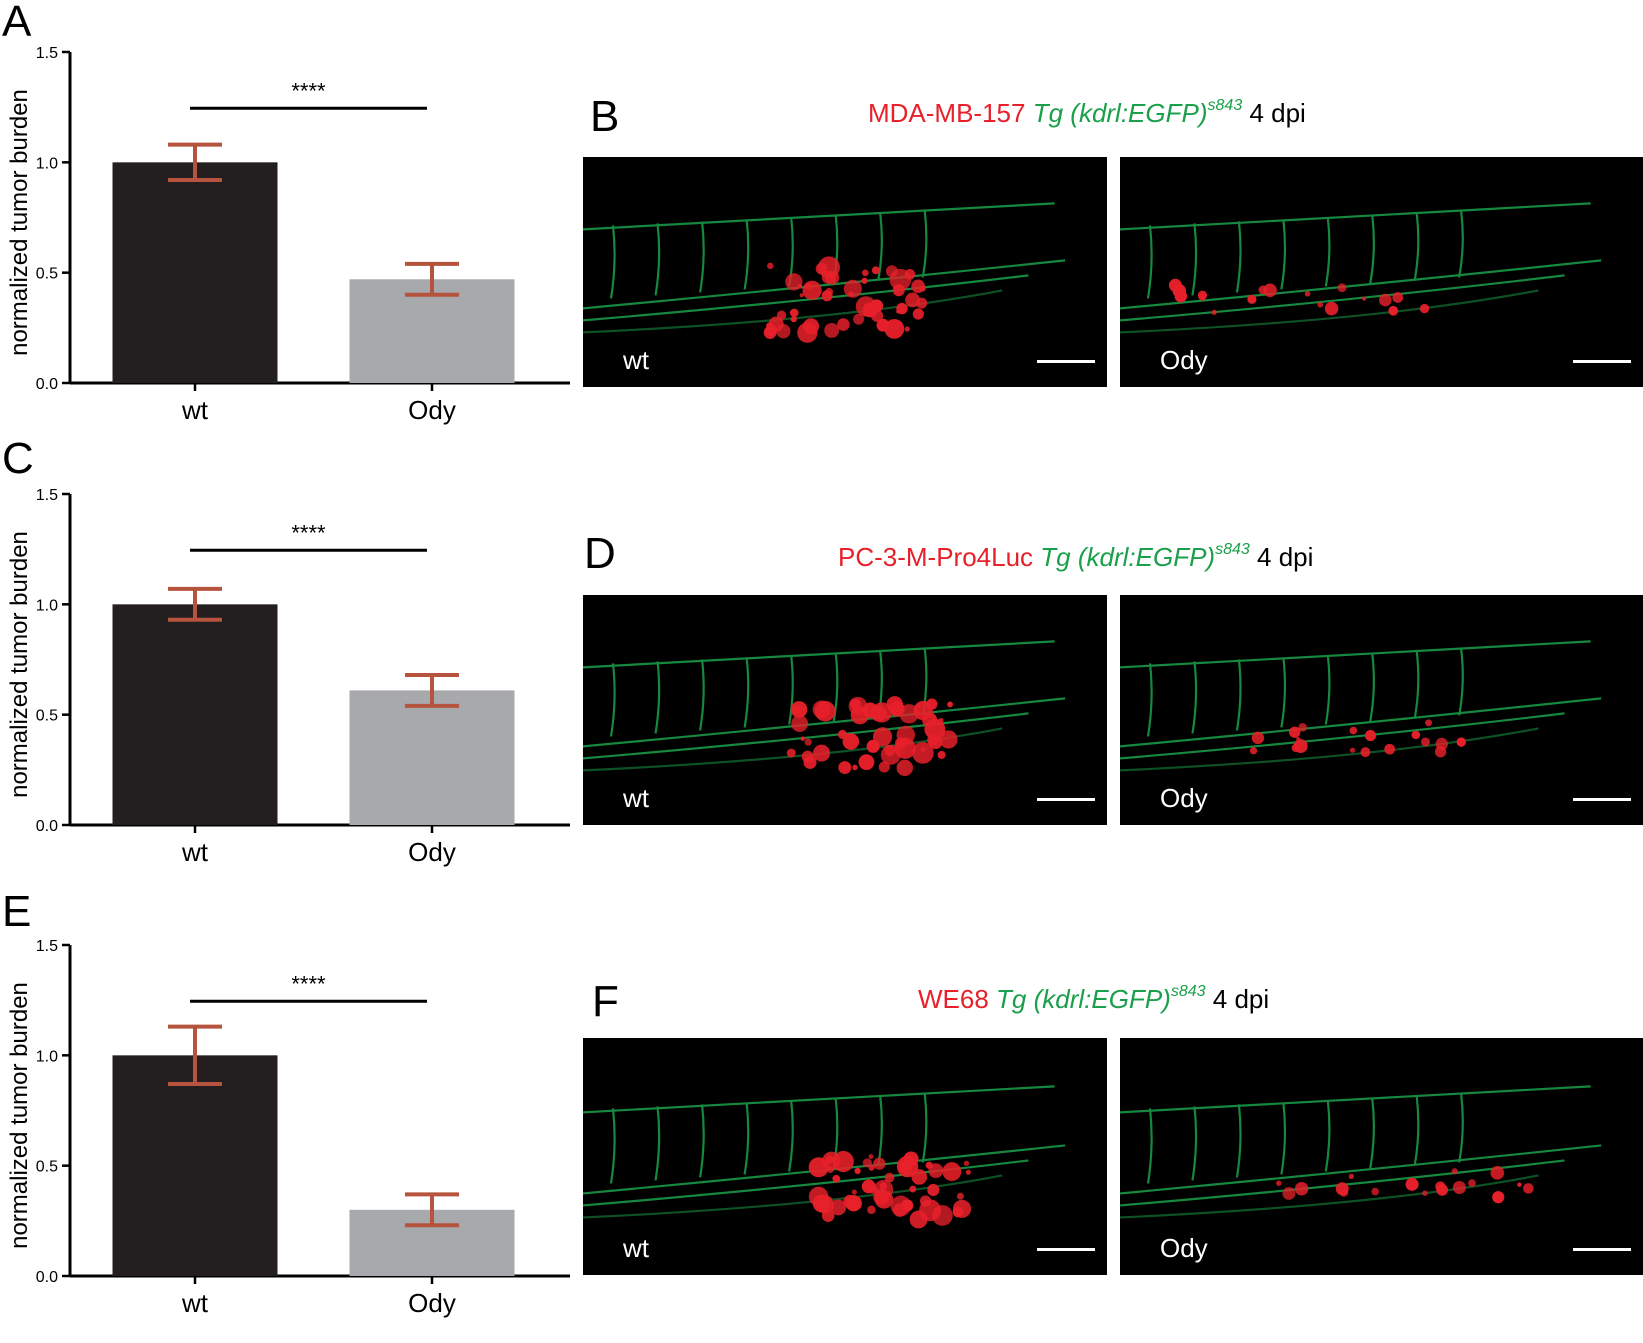 The image size is (1643, 1343). I want to click on title-cell-line: MDA-MB-157, so click(947, 113).